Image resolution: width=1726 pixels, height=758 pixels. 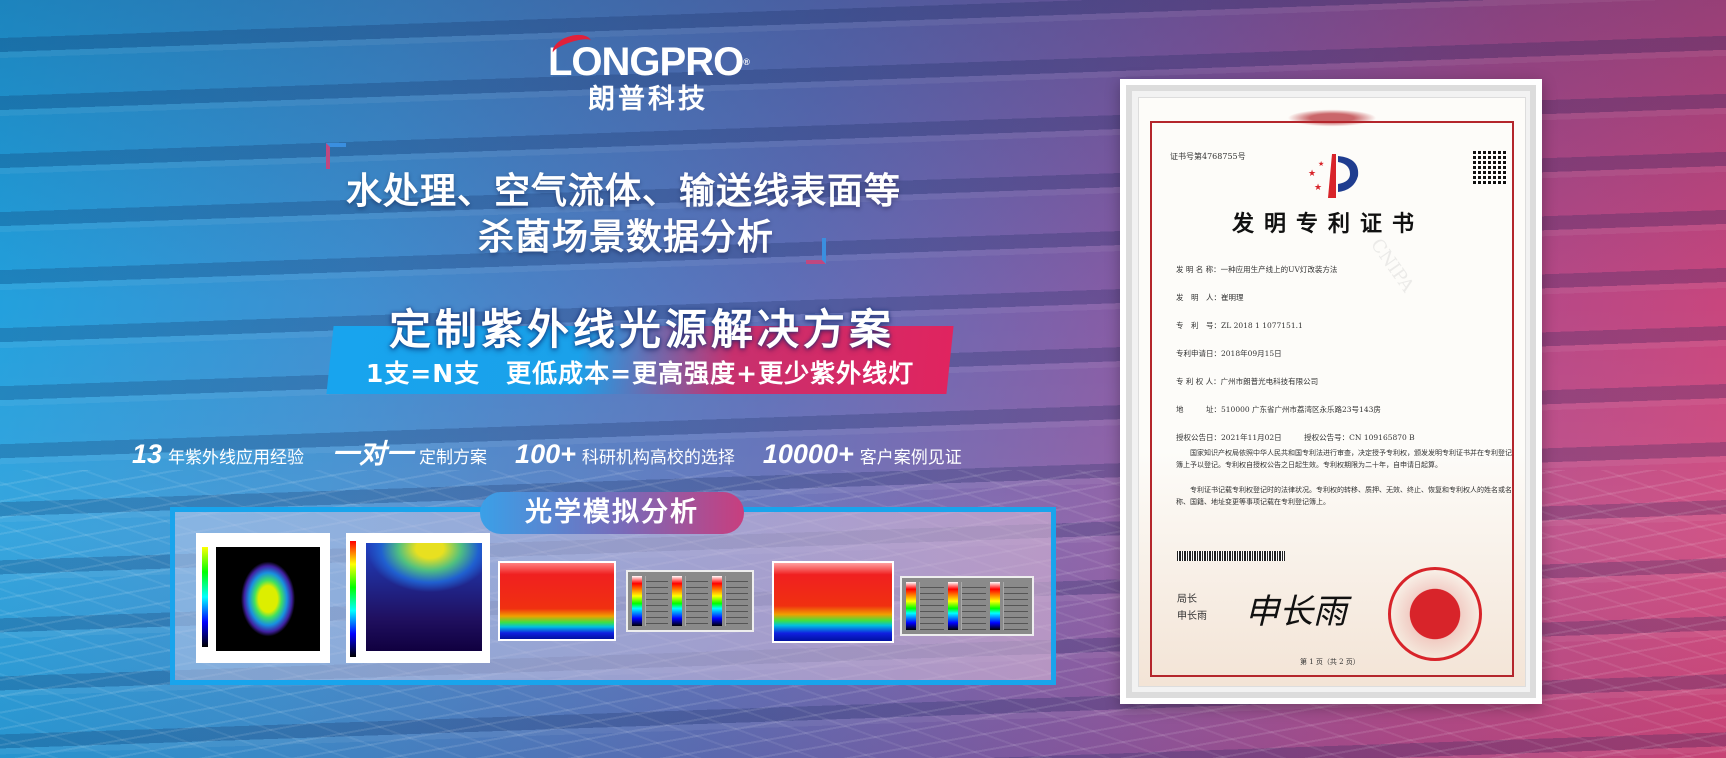 What do you see at coordinates (808, 454) in the screenshot?
I see `stat-value: 10000+` at bounding box center [808, 454].